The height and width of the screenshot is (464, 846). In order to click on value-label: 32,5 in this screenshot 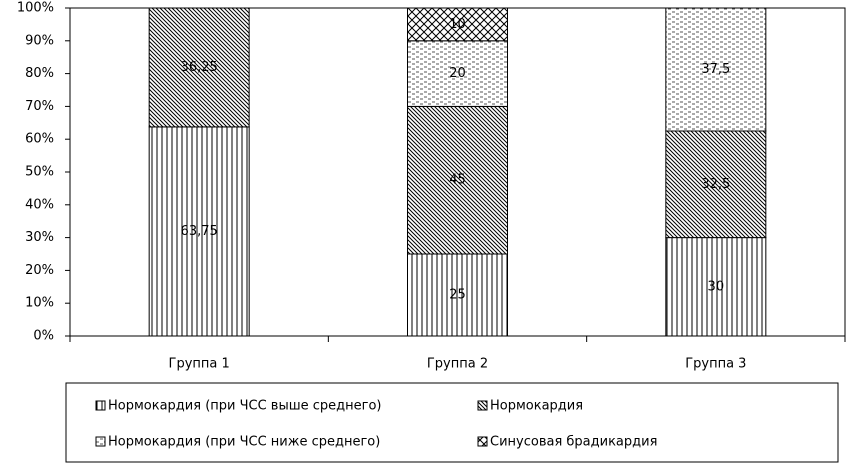, I will do `click(715, 184)`.